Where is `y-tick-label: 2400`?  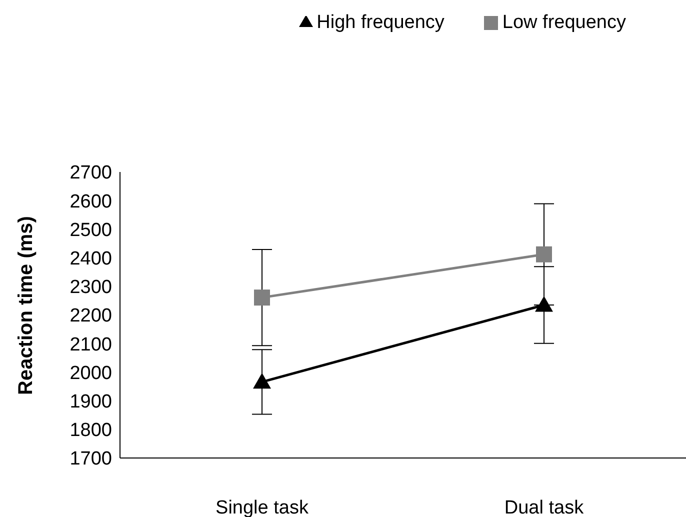 y-tick-label: 2400 is located at coordinates (91, 259).